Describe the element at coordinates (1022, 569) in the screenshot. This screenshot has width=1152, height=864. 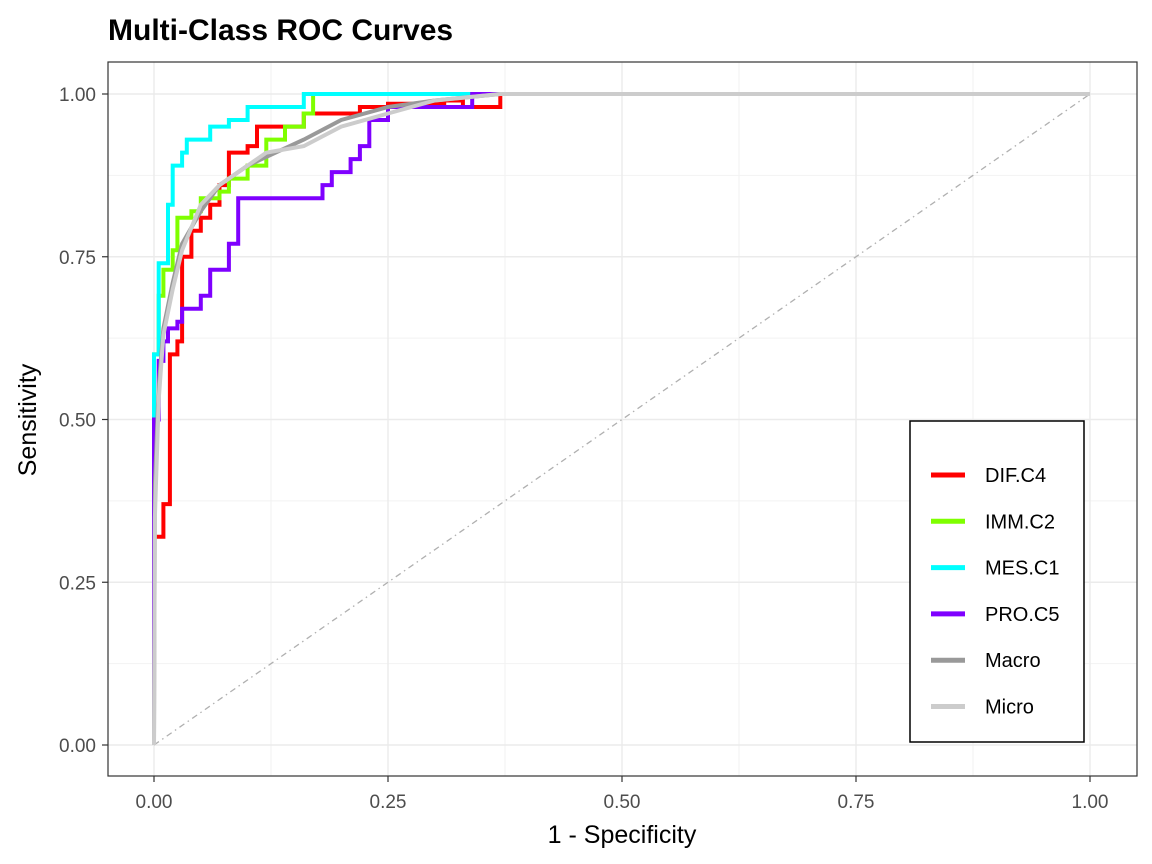
I see `legend-label-mes-c1: MES.C1` at that location.